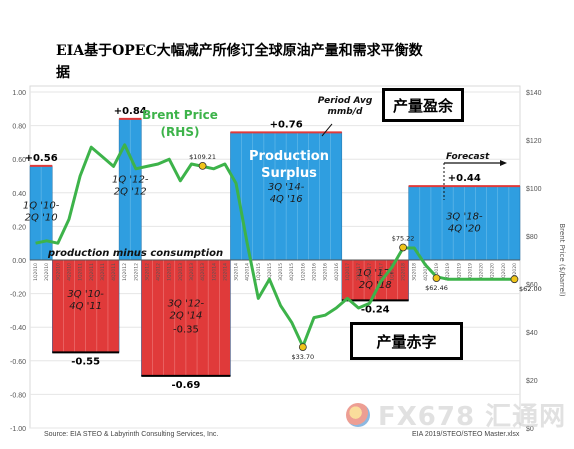  Describe the element at coordinates (436, 288) in the screenshot. I see `price-point-label: $62.46` at that location.